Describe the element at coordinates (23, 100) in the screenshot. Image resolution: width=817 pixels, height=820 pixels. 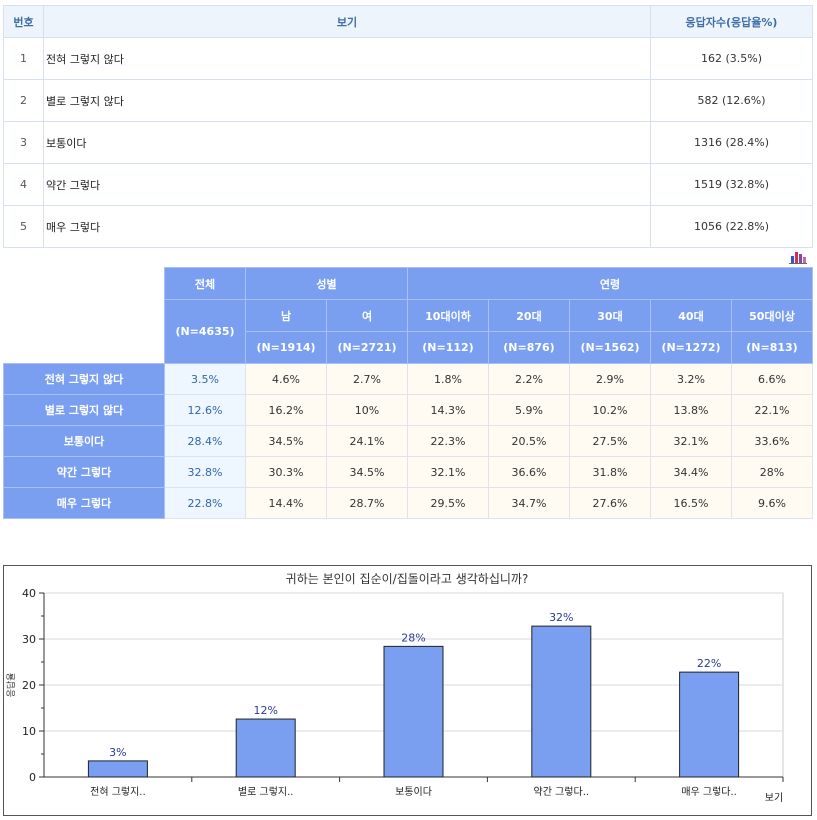
I see `row-no: 2` at that location.